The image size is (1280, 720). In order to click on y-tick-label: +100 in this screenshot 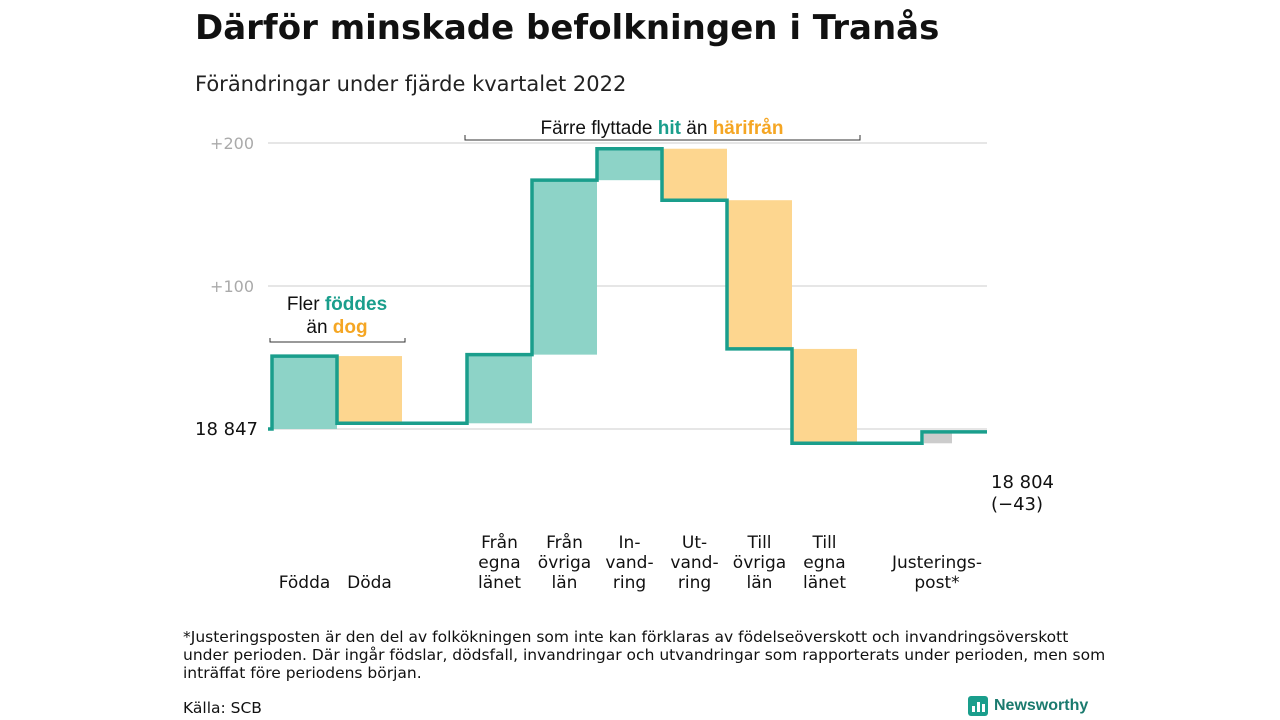, I will do `click(232, 286)`.